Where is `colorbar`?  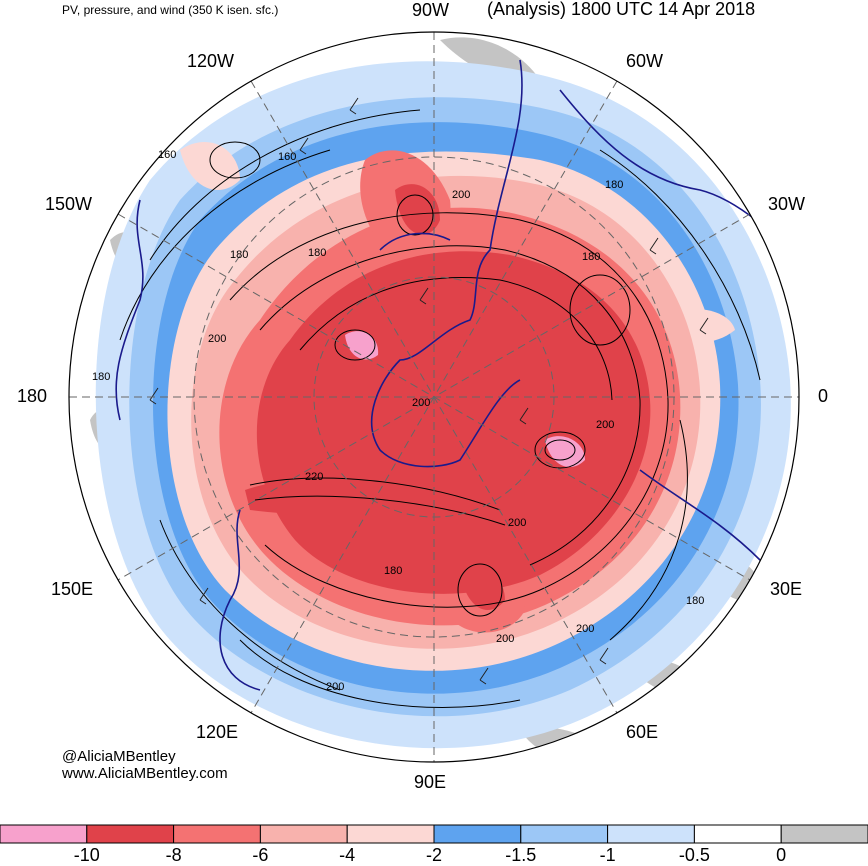 colorbar is located at coordinates (434, 834).